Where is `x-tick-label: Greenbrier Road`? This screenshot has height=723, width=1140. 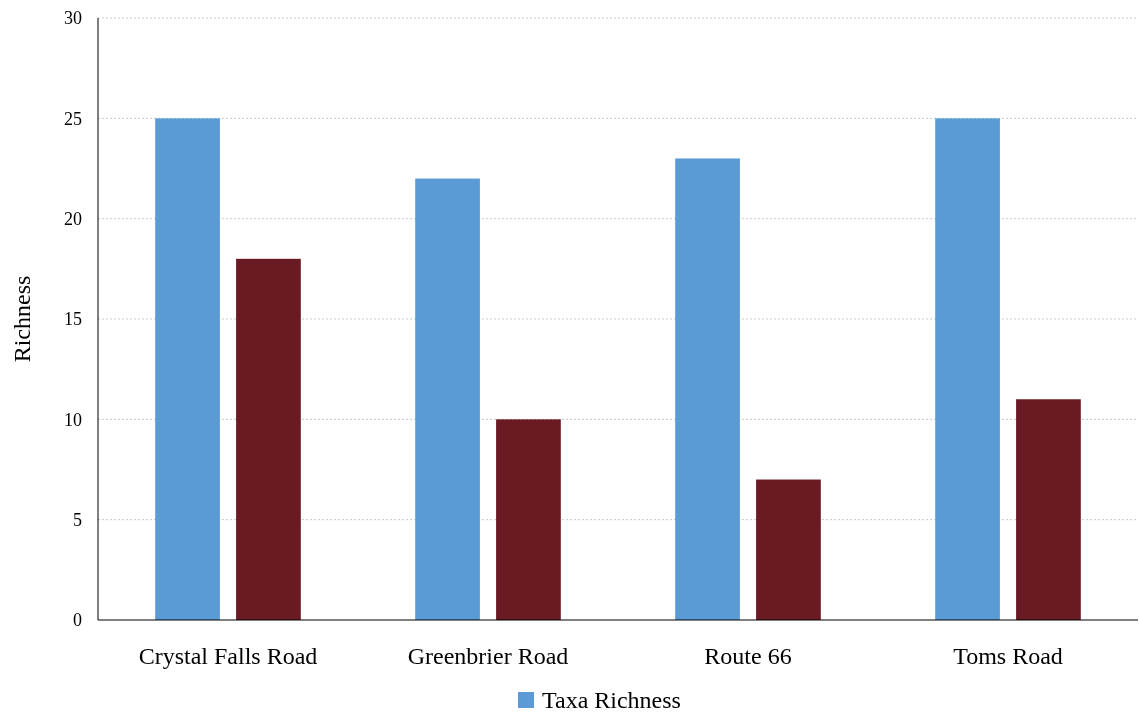
x-tick-label: Greenbrier Road is located at coordinates (488, 656).